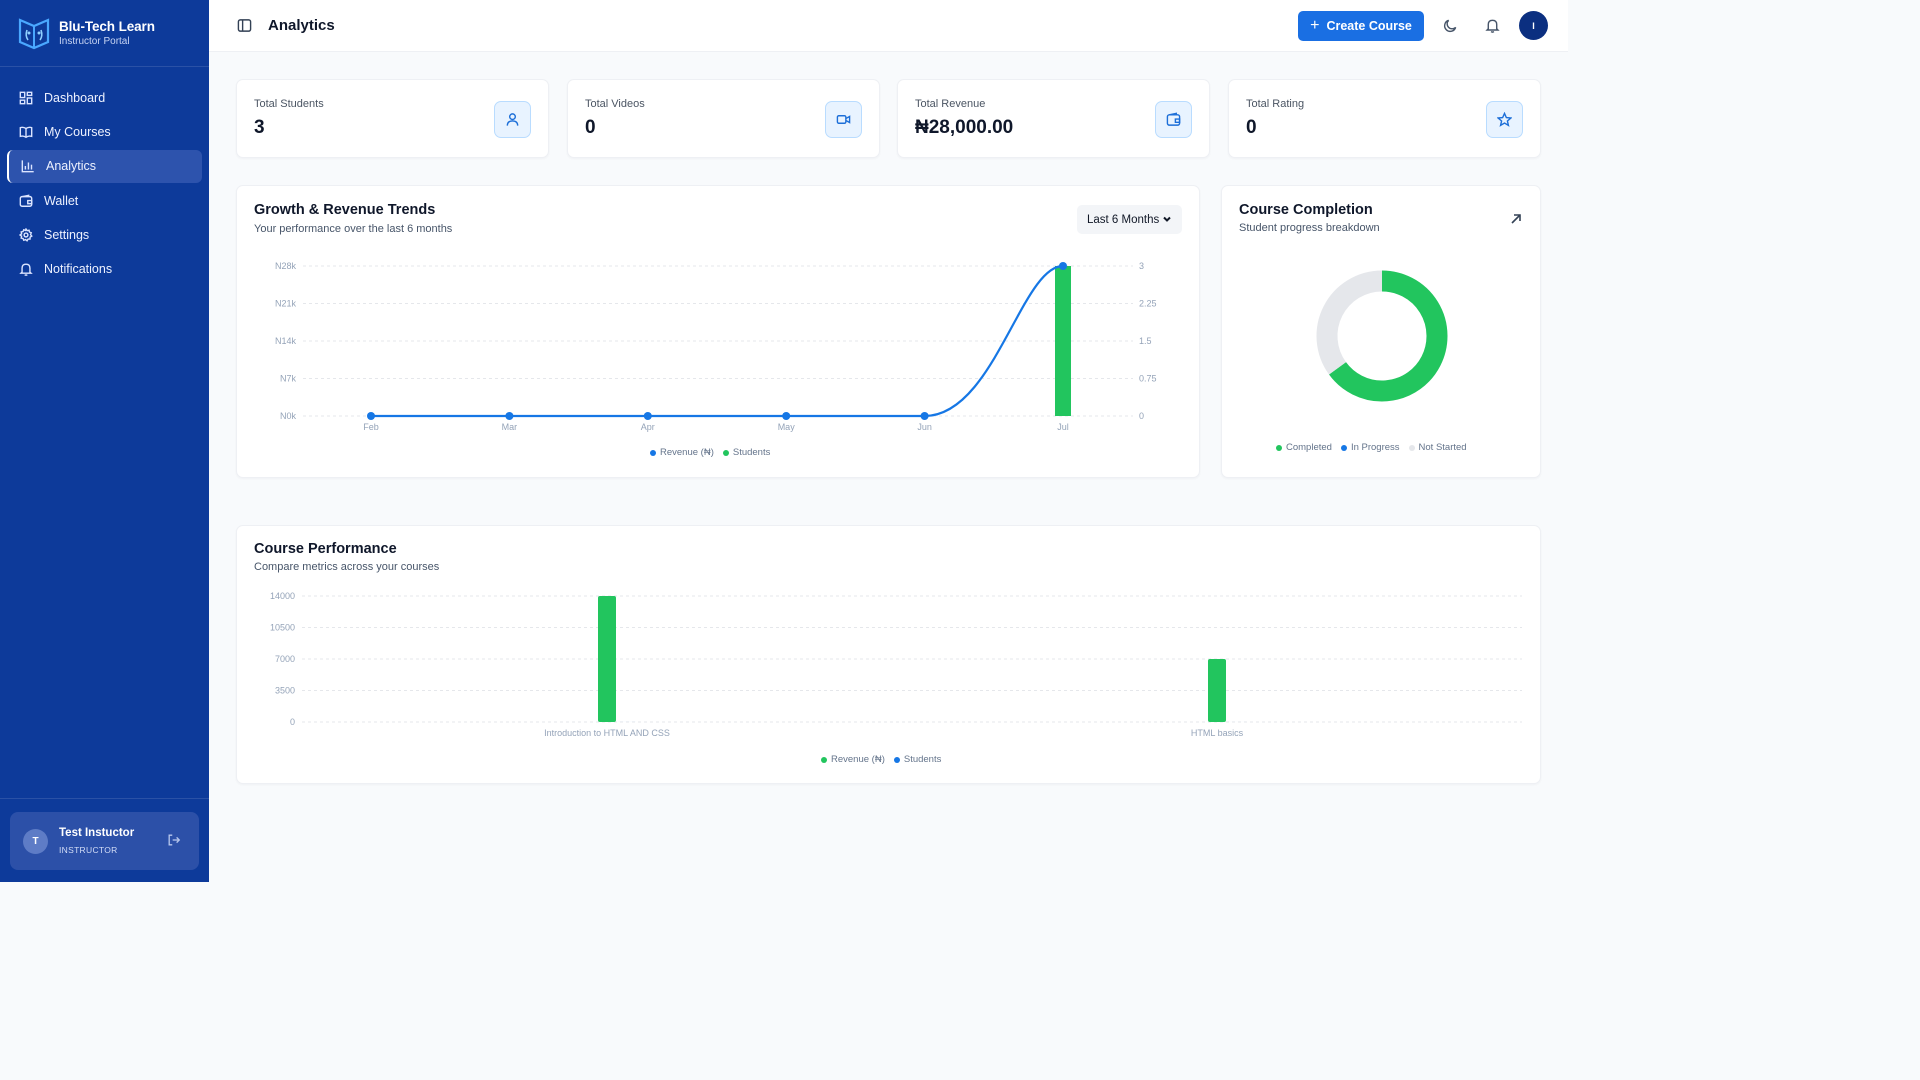 Image resolution: width=1920 pixels, height=1080 pixels. What do you see at coordinates (888, 26) in the screenshot?
I see `topbar: Analytics + Create Course I` at bounding box center [888, 26].